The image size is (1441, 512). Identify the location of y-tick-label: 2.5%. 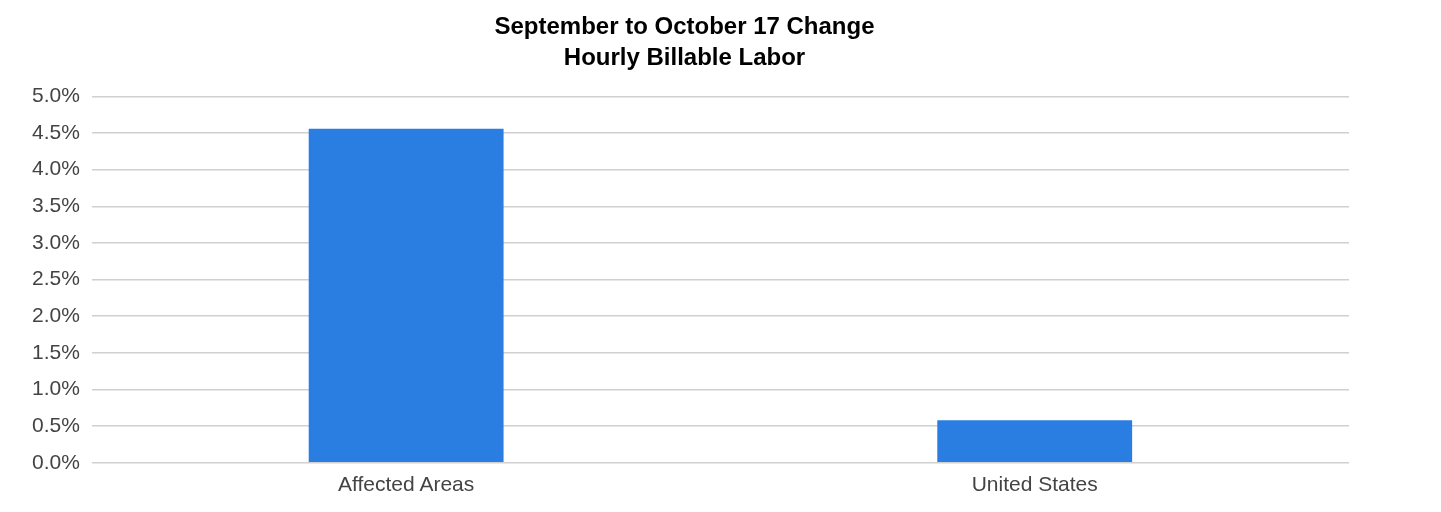
(55, 278).